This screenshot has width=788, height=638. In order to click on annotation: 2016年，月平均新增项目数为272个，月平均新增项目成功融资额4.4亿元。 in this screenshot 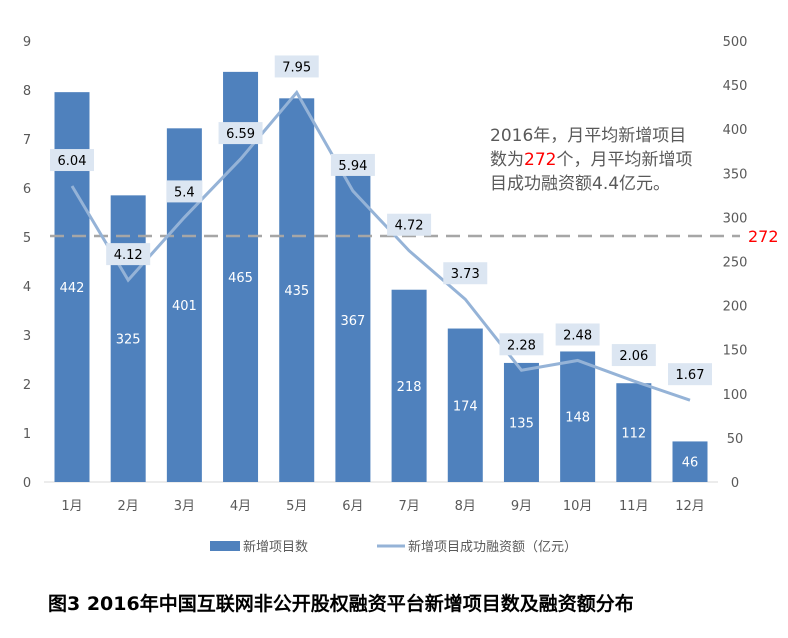, I will do `click(595, 160)`.